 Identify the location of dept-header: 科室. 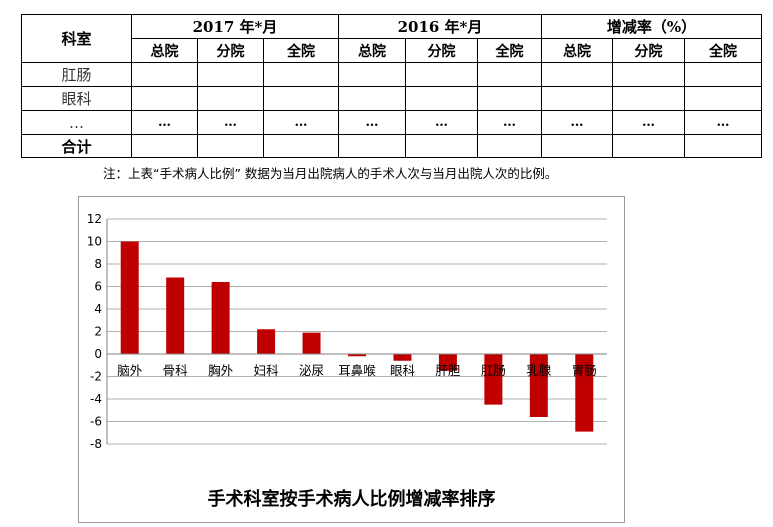
(76, 38).